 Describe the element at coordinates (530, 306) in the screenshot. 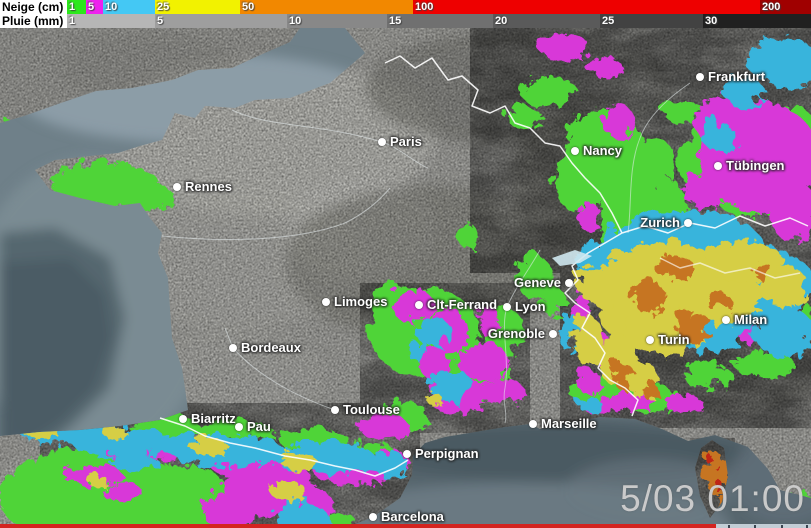

I see `city-label: Lyon` at that location.